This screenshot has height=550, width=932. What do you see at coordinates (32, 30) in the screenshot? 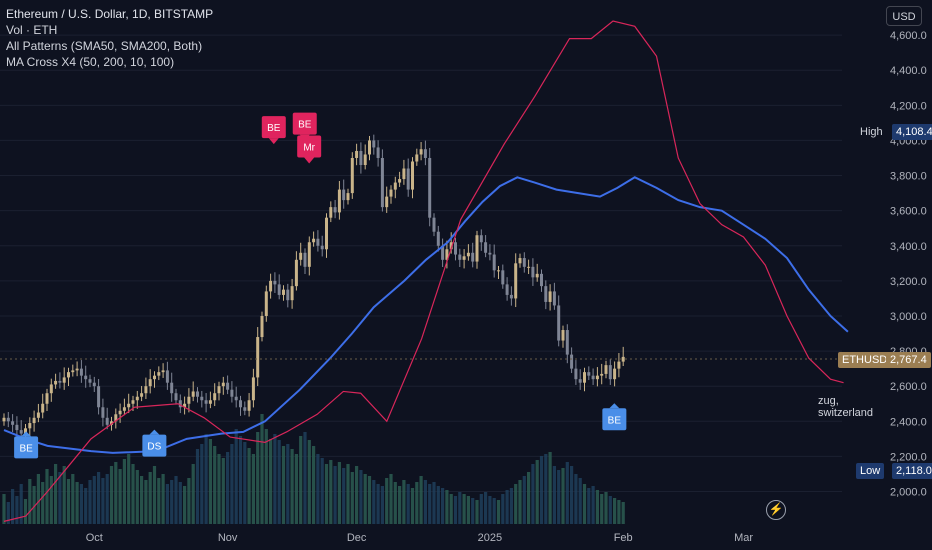
I see `volume-indicator-label: Vol · ETH` at bounding box center [32, 30].